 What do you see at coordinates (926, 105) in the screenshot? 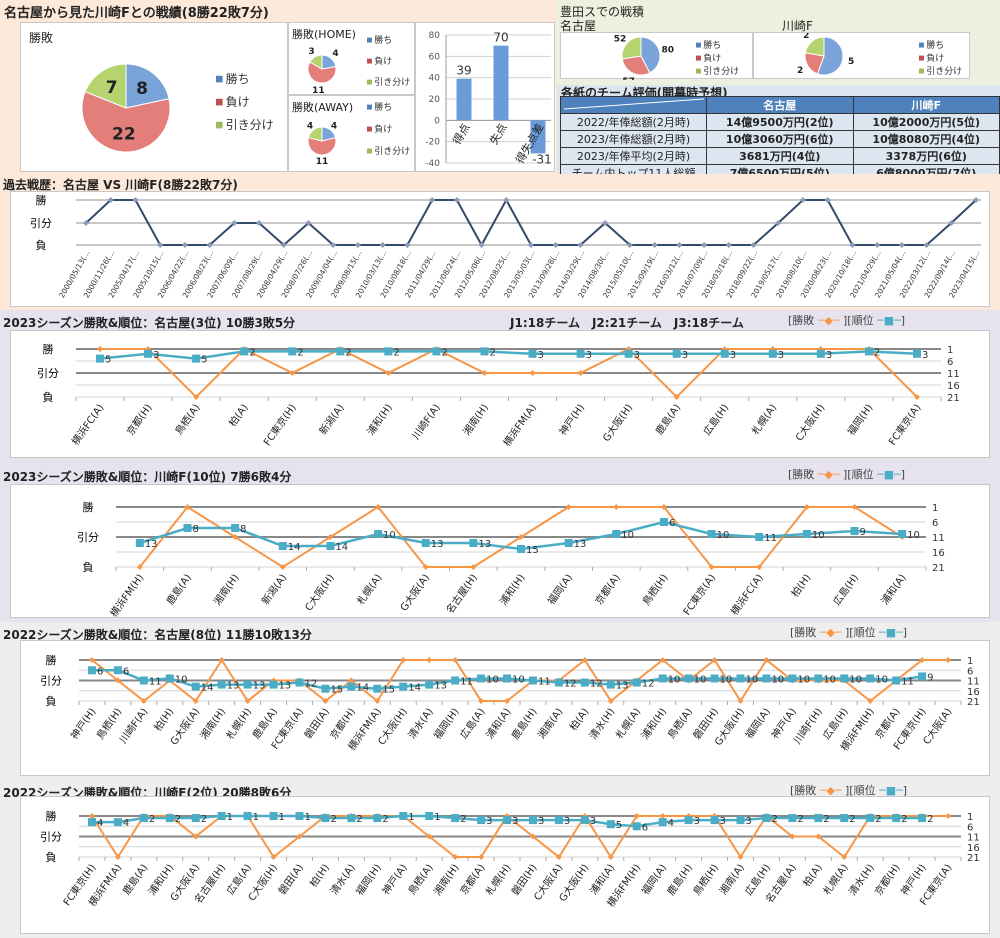
I see `column-header: 川崎F` at bounding box center [926, 105].